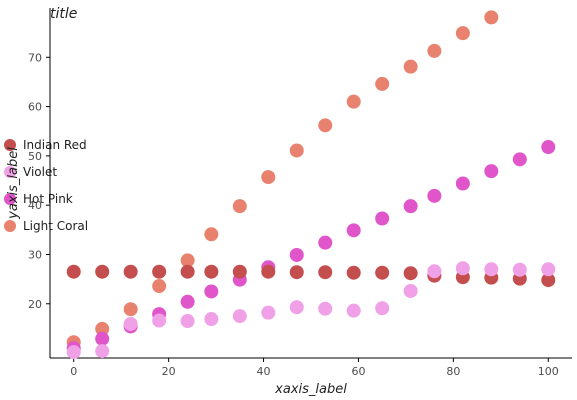  I want to click on series-indian-red, so click(311, 276).